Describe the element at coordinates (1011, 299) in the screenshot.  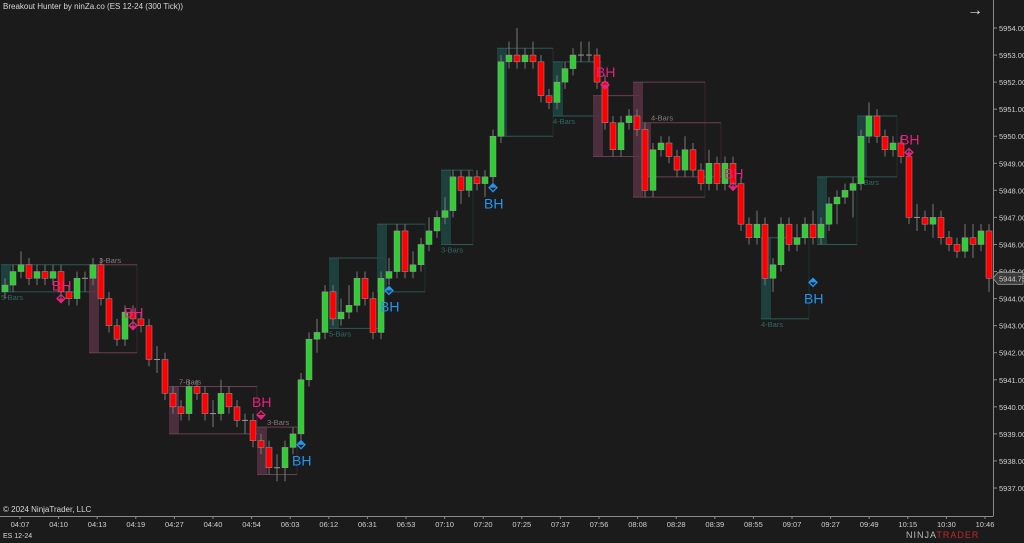
I see `y-tick-label: 5944.00` at that location.